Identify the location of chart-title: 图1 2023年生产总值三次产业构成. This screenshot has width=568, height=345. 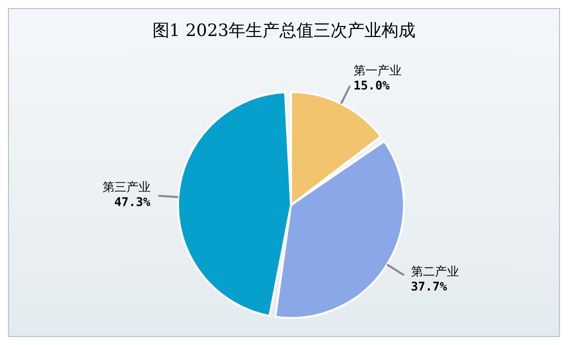
(284, 31).